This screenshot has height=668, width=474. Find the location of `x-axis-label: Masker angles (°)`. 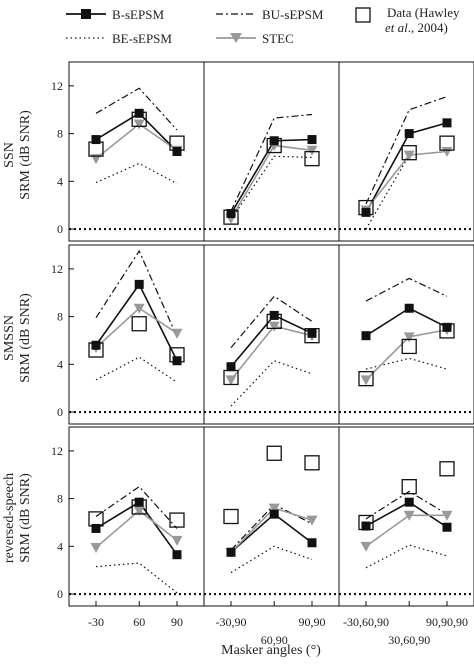

x-axis-label: Masker angles (°) is located at coordinates (271, 650).